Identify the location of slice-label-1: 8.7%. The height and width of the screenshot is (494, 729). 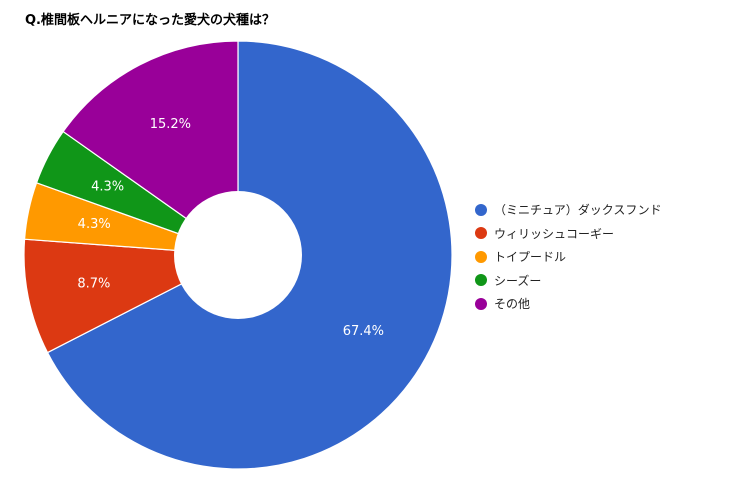
(93, 284).